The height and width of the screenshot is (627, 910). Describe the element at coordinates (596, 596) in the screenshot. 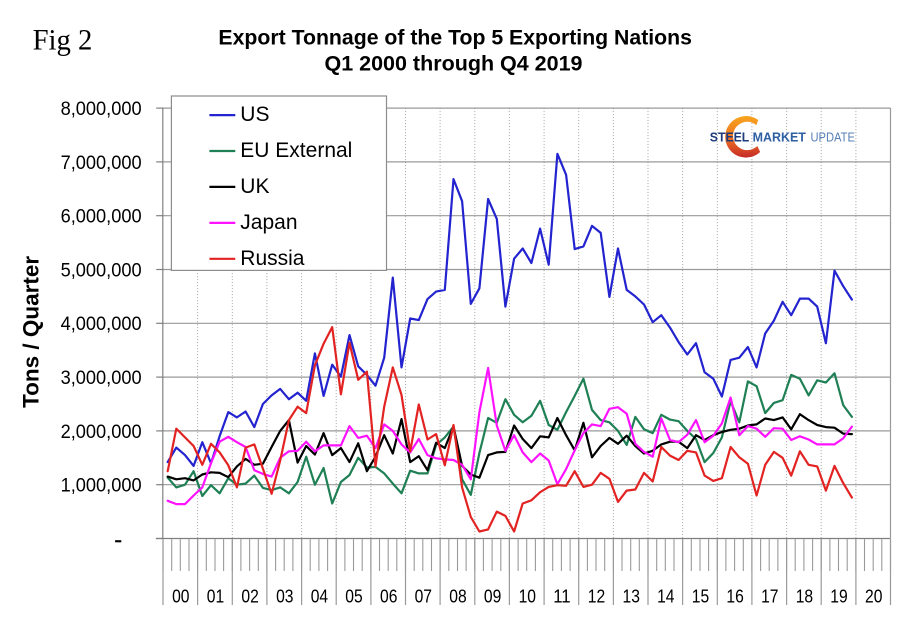

I see `svg-text: 12` at that location.